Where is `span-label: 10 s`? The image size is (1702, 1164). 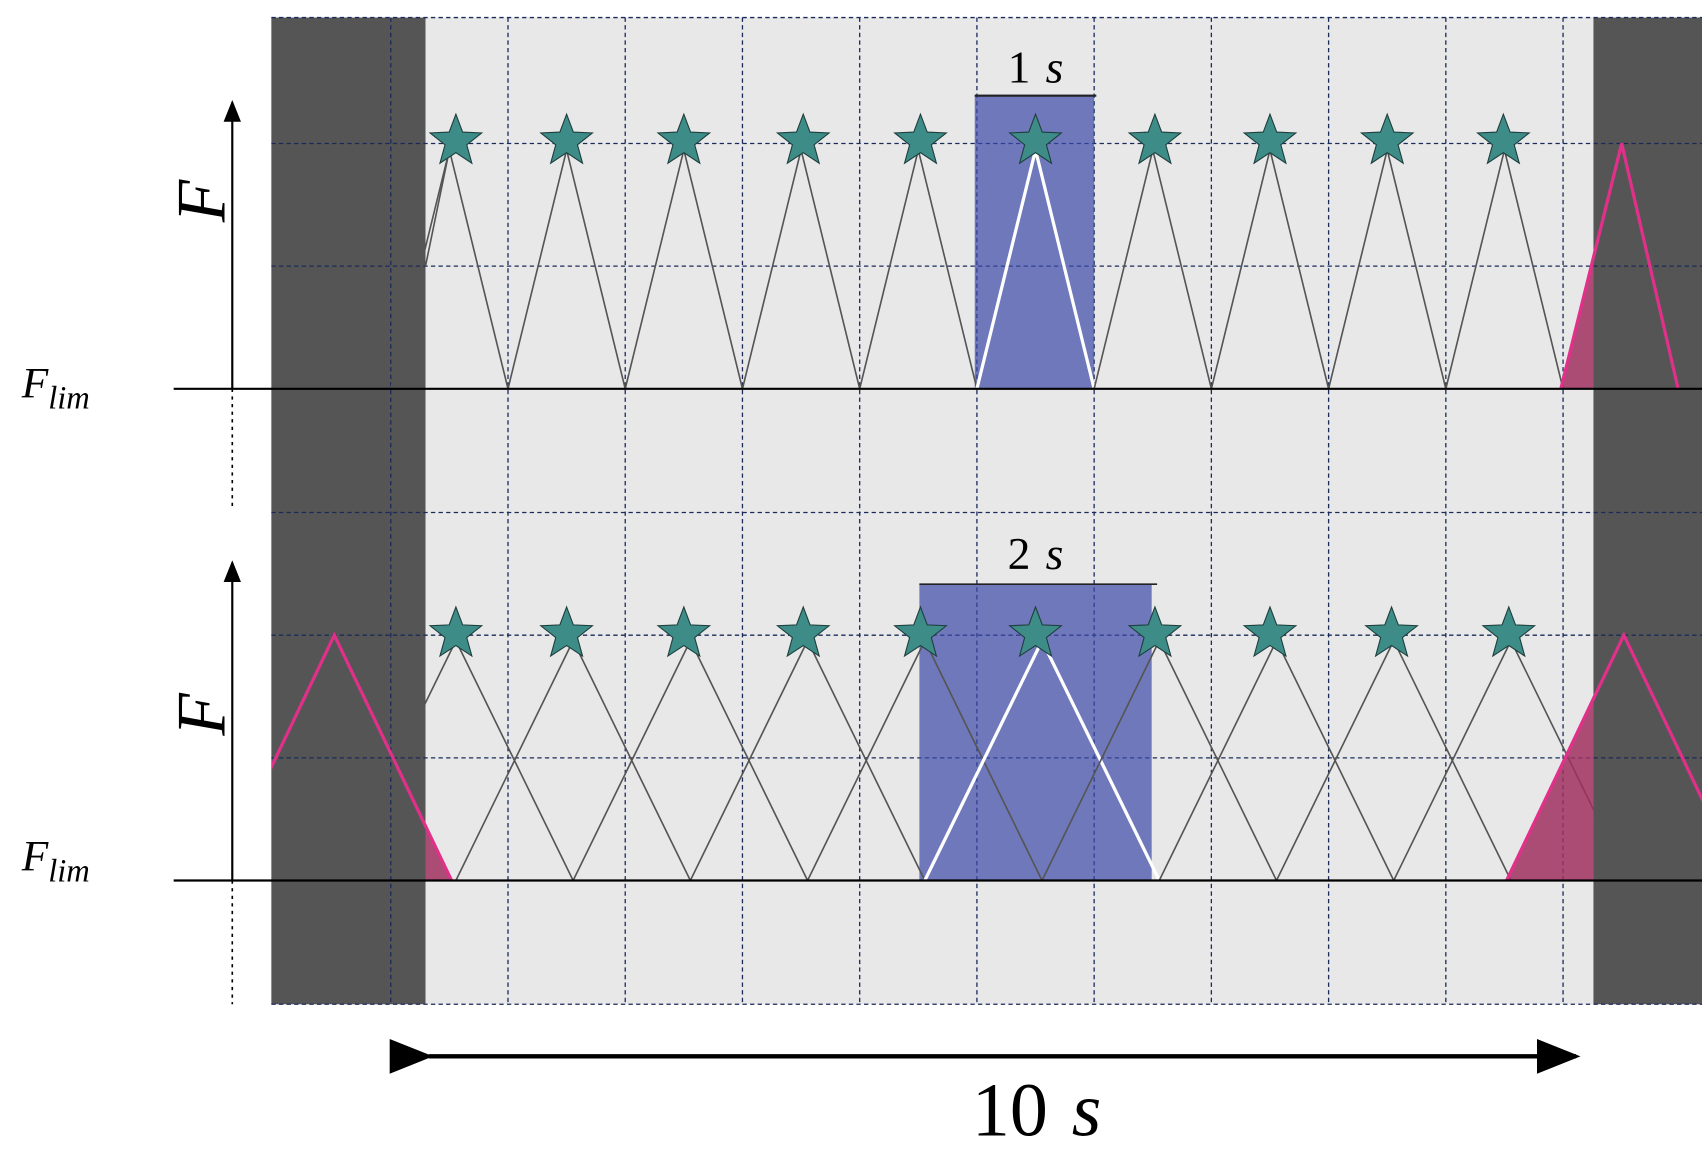
span-label: 10 s is located at coordinates (1036, 1111).